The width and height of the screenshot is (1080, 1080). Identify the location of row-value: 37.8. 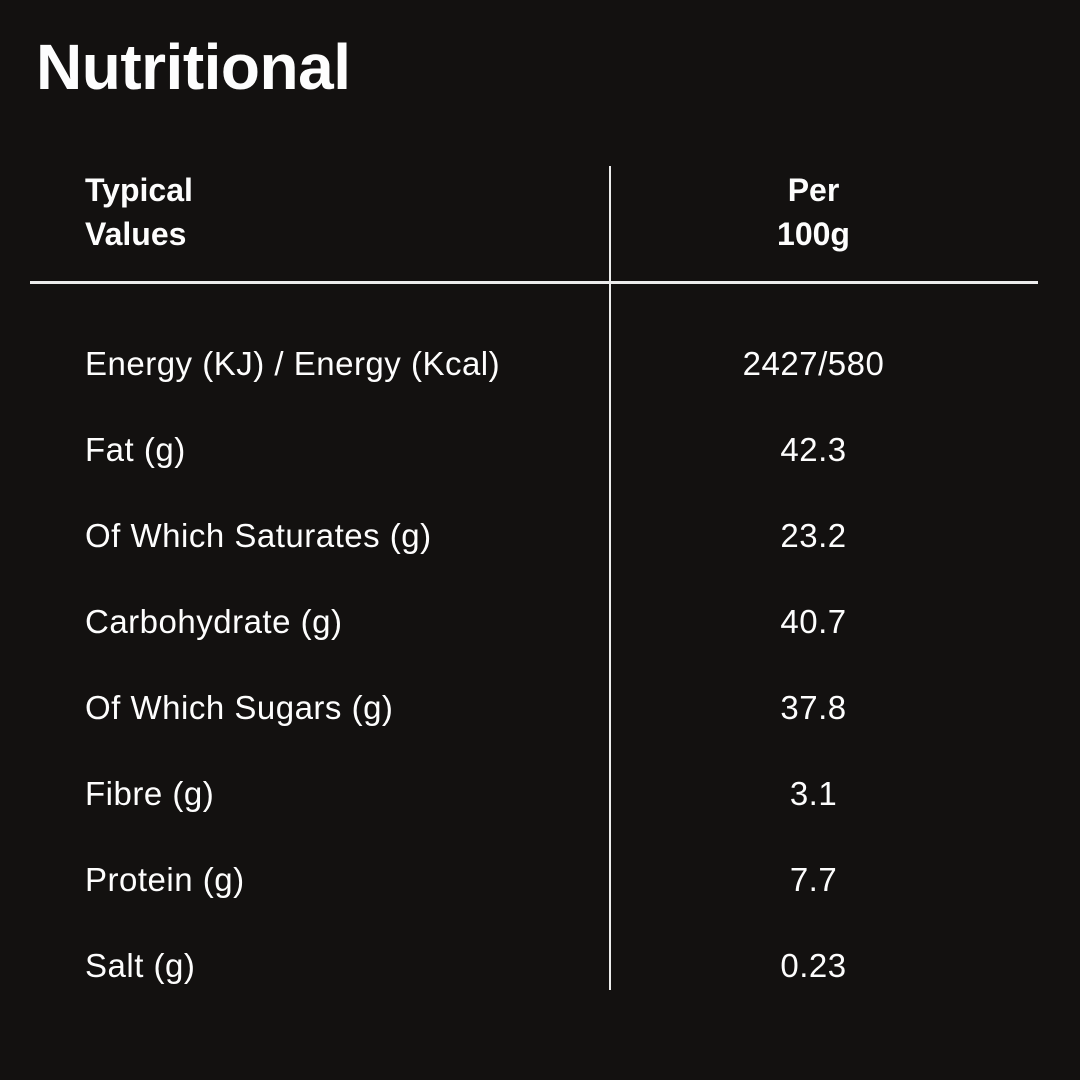
(813, 707).